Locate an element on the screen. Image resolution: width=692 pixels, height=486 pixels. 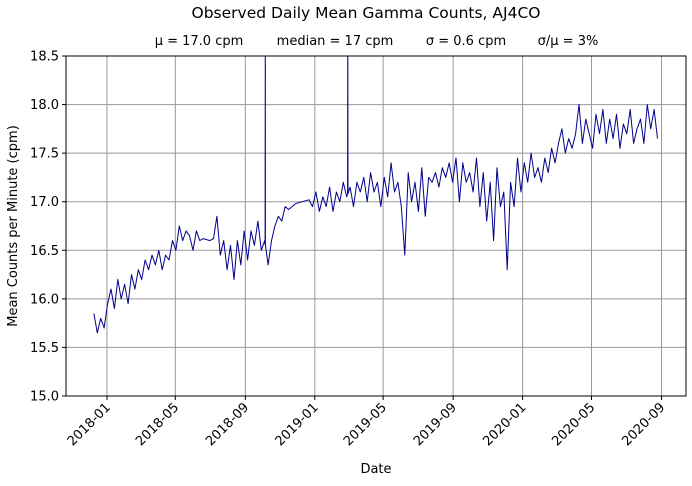
stat-median: median = 17 cpm is located at coordinates (335, 41).